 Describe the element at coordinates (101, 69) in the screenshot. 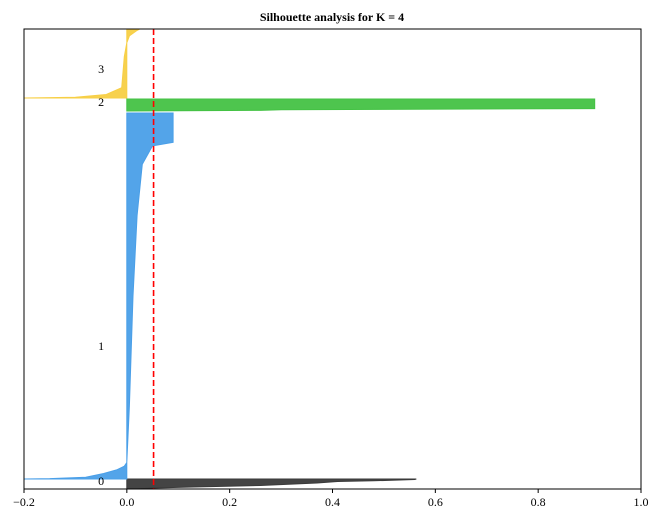

I see `cluster-label-3: 3` at that location.